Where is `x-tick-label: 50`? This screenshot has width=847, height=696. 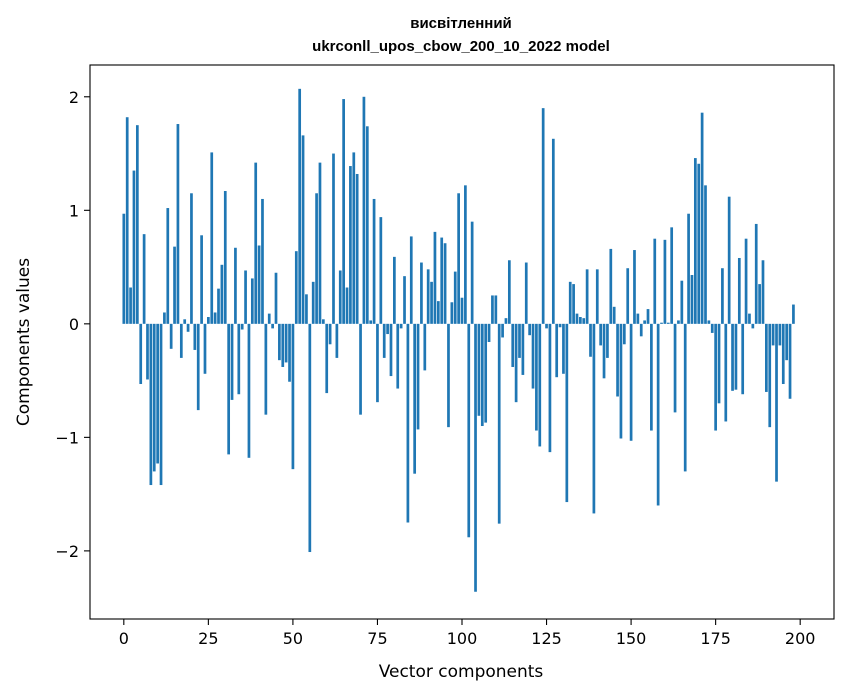 x-tick-label: 50 is located at coordinates (293, 638).